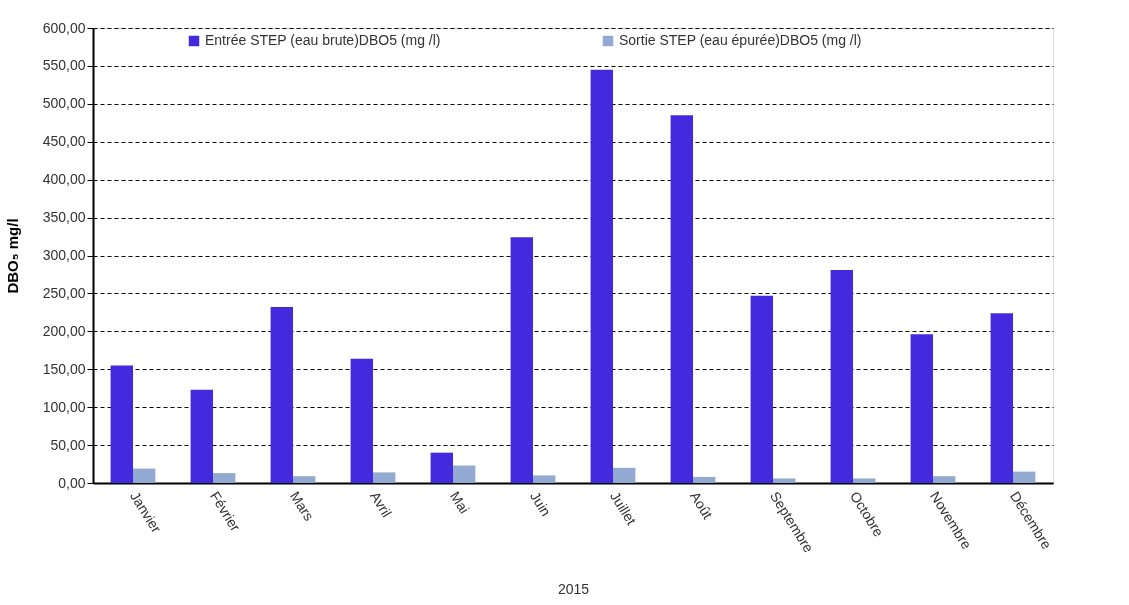  I want to click on y-tick-label: 350,00, so click(64, 217).